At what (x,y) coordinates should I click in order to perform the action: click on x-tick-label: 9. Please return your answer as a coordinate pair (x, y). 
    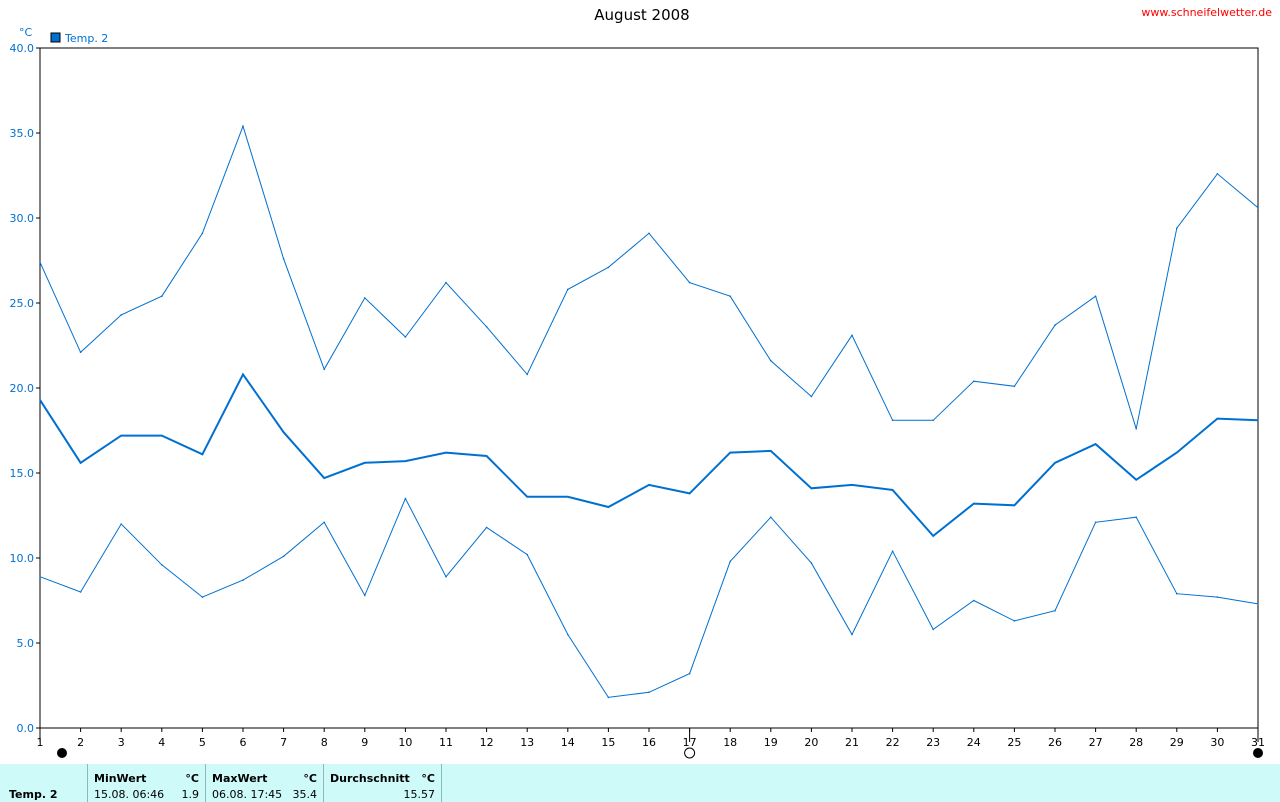
    Looking at the image, I should click on (364, 742).